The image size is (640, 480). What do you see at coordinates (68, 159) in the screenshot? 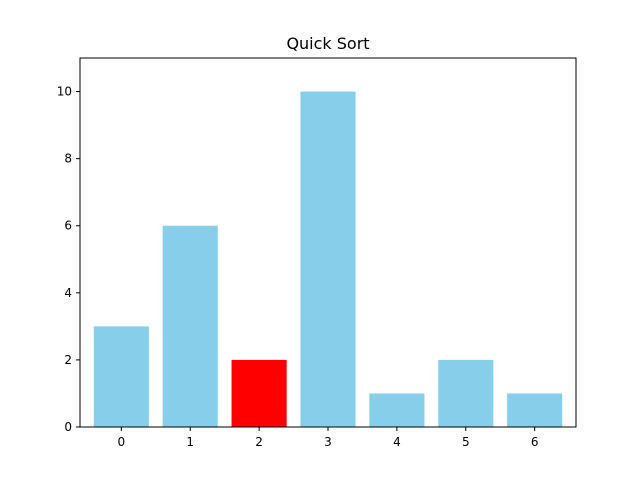
I see `y-tick-label: 8` at bounding box center [68, 159].